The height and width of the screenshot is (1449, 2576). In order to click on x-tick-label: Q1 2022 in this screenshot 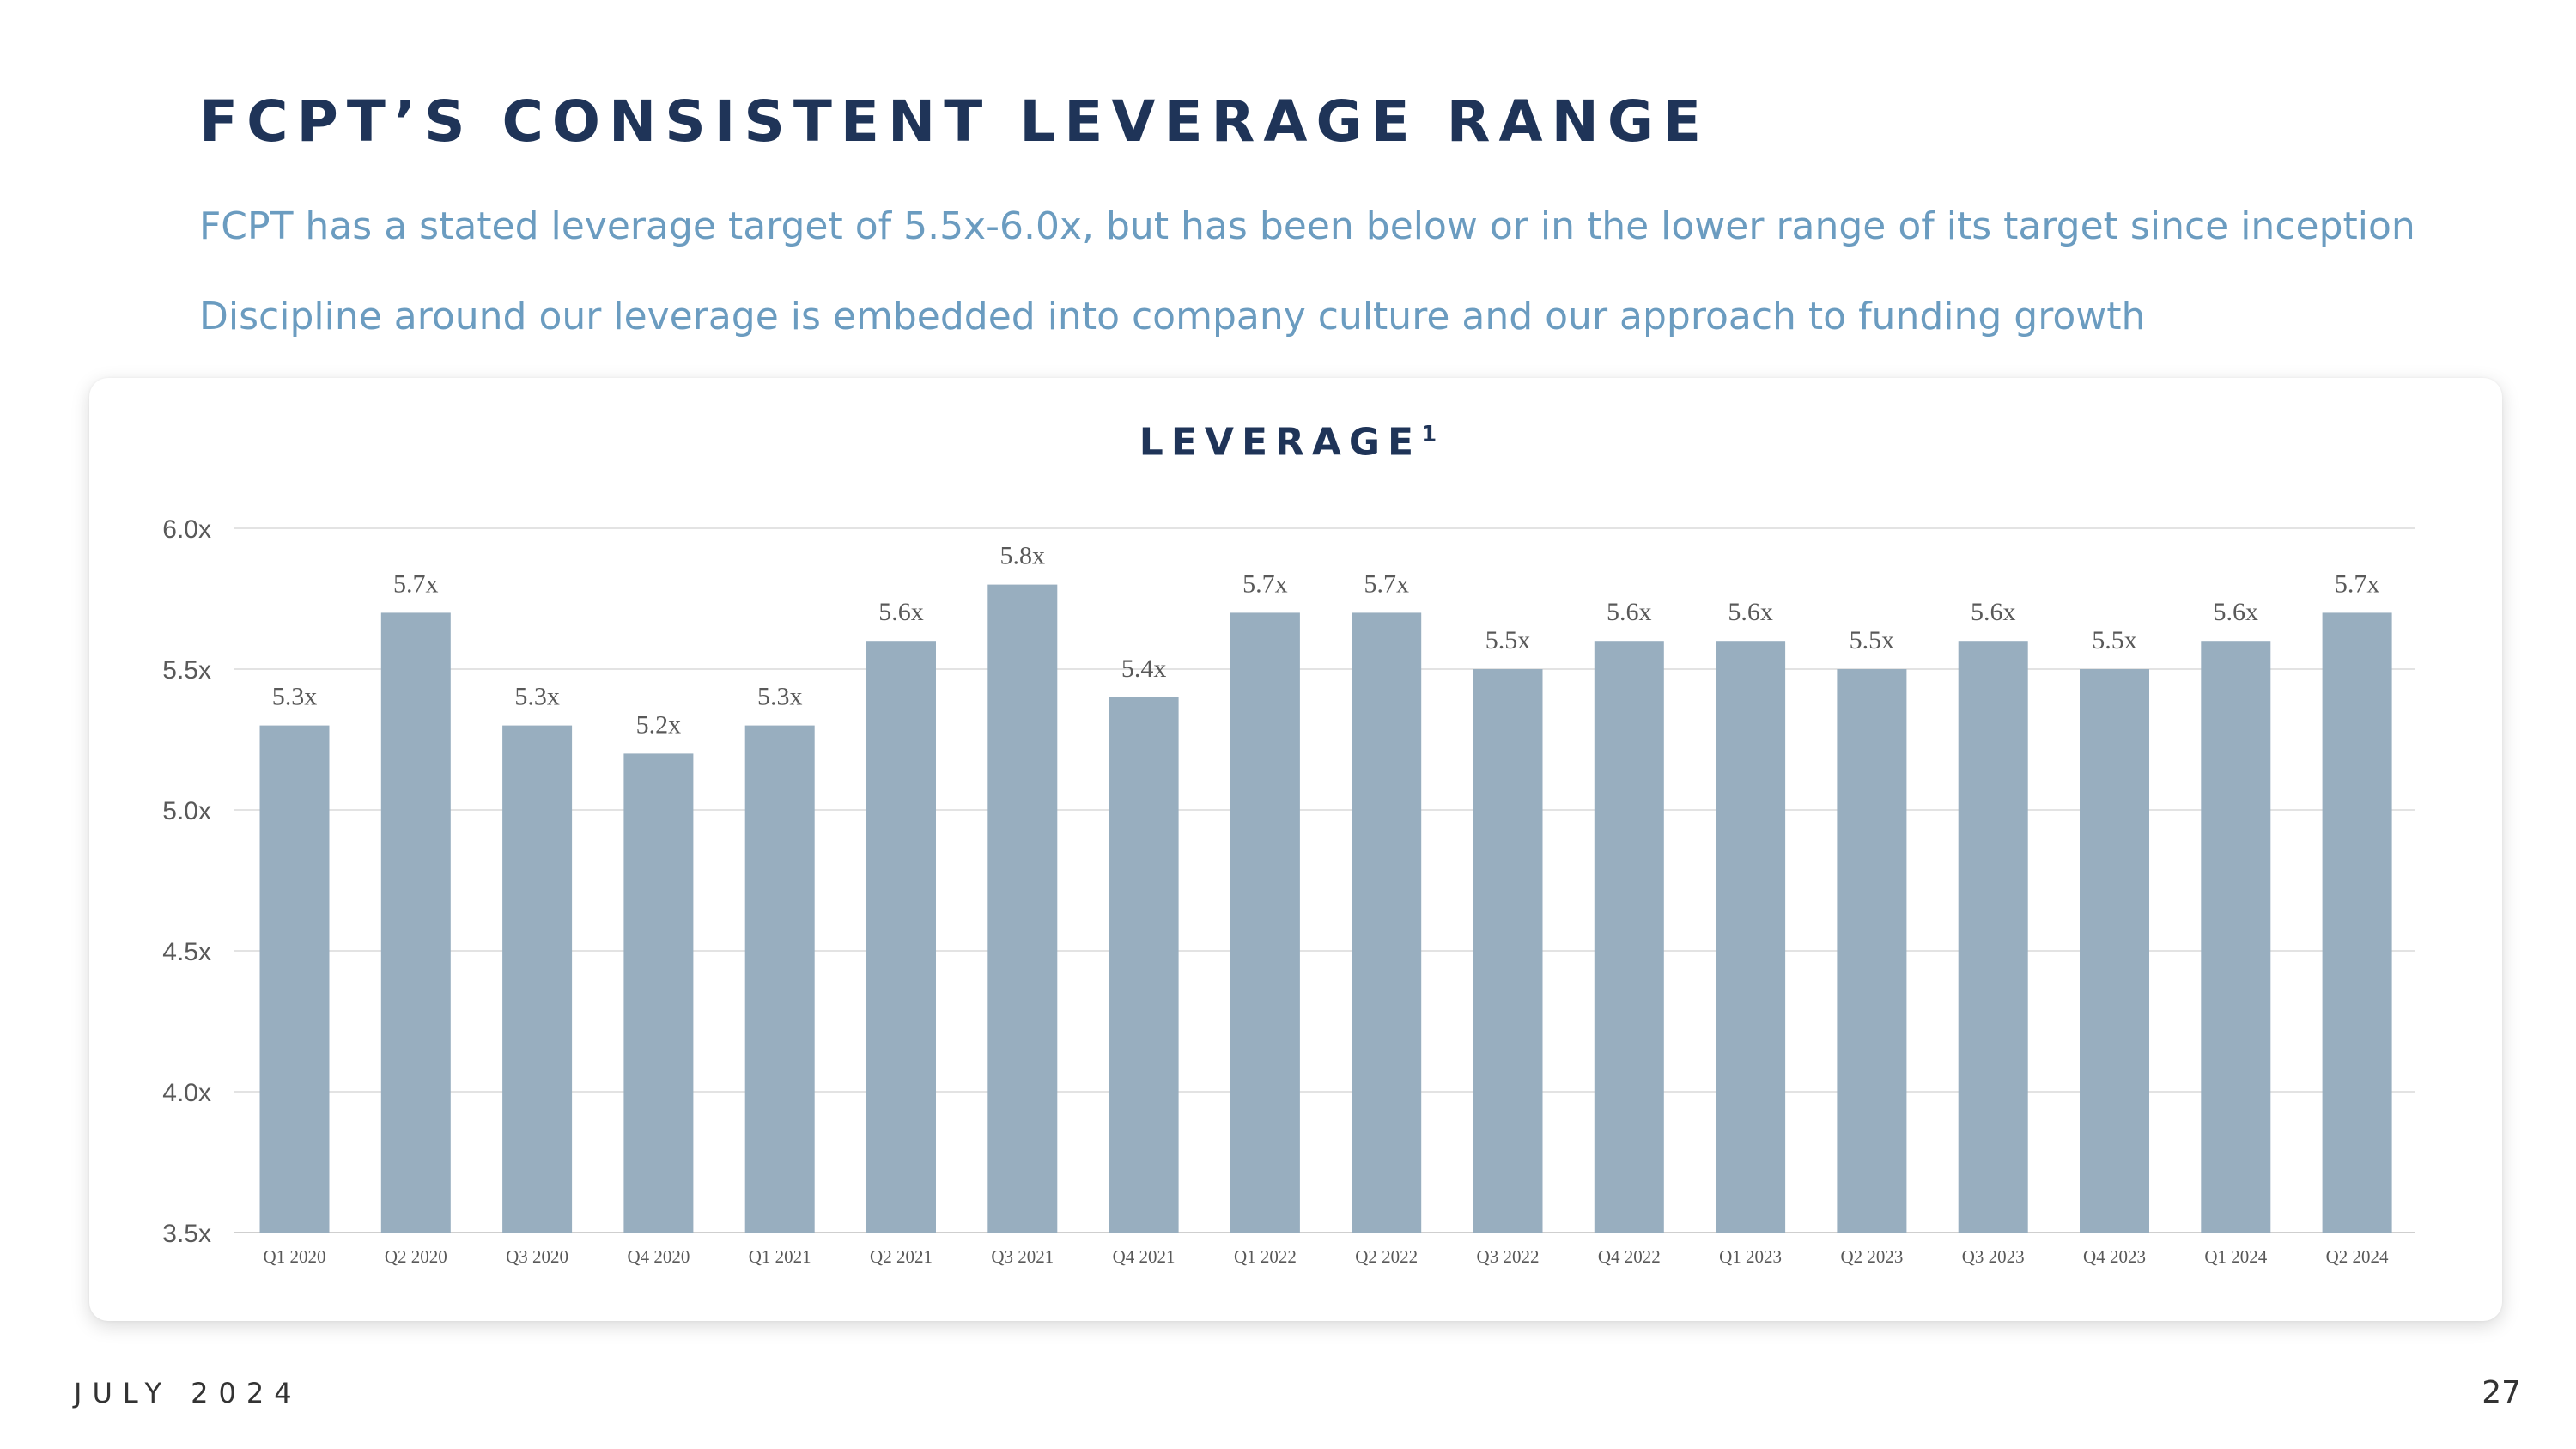, I will do `click(1265, 1256)`.